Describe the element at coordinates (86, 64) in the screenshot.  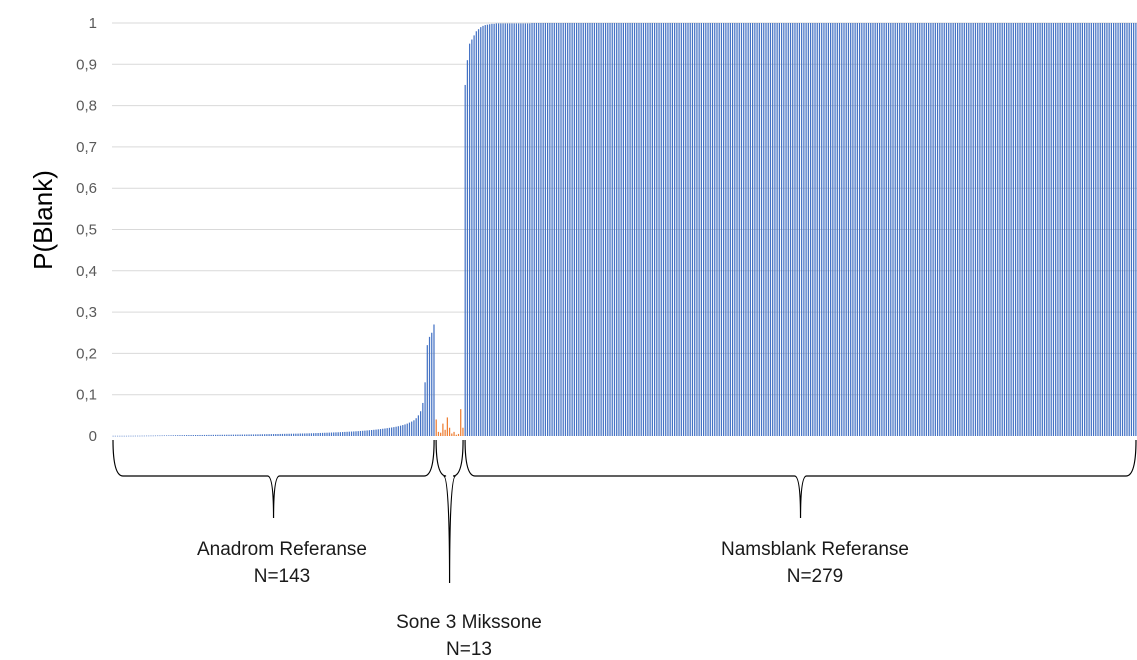
I see `y-tick-label: 0,9` at that location.